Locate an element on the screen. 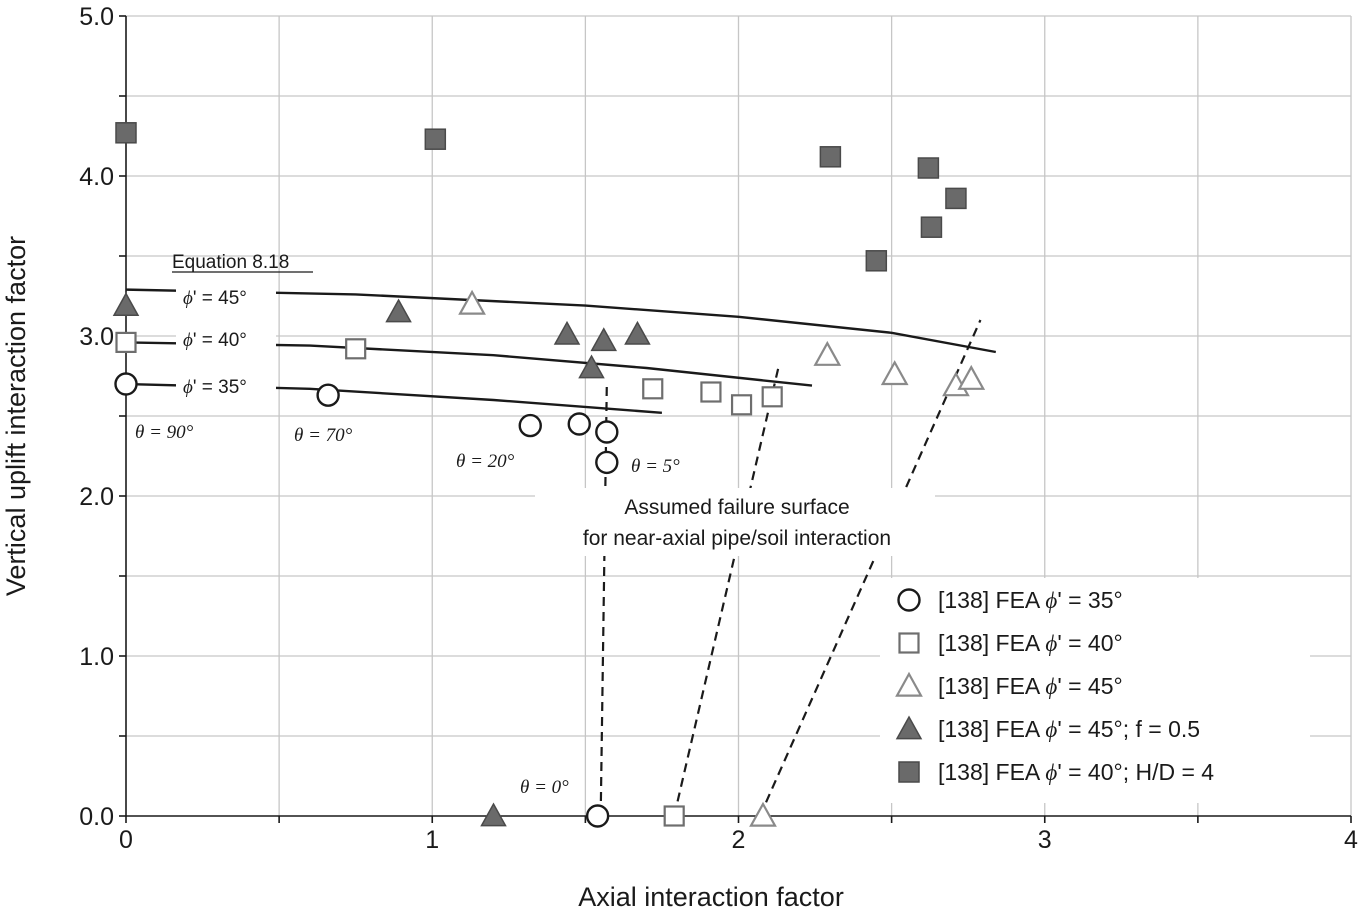 Image resolution: width=1371 pixels, height=917 pixels. y-tick-label: 5.0 is located at coordinates (96, 17).